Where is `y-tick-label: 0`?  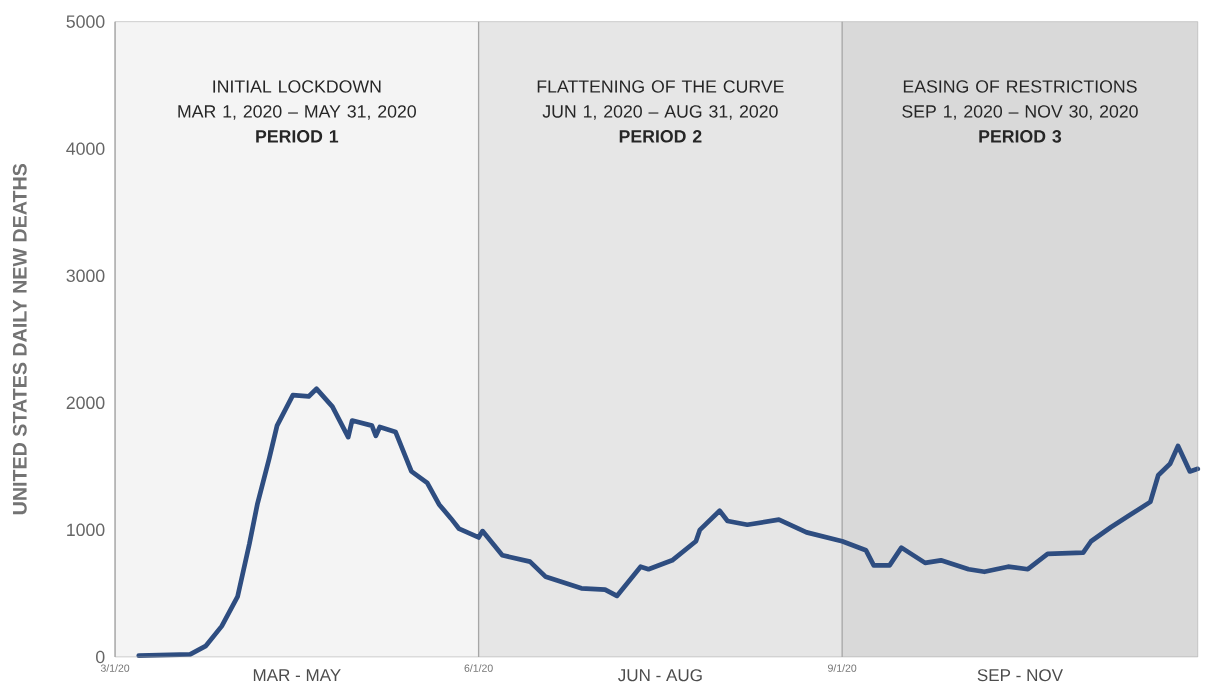 y-tick-label: 0 is located at coordinates (100, 656).